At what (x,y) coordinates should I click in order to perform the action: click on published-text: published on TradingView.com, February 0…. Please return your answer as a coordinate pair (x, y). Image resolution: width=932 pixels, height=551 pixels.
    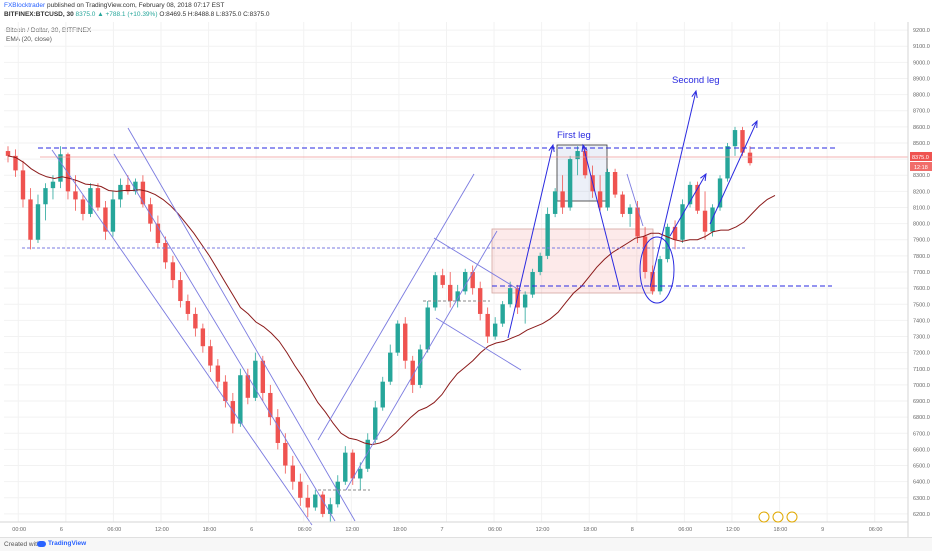
    Looking at the image, I should click on (136, 5).